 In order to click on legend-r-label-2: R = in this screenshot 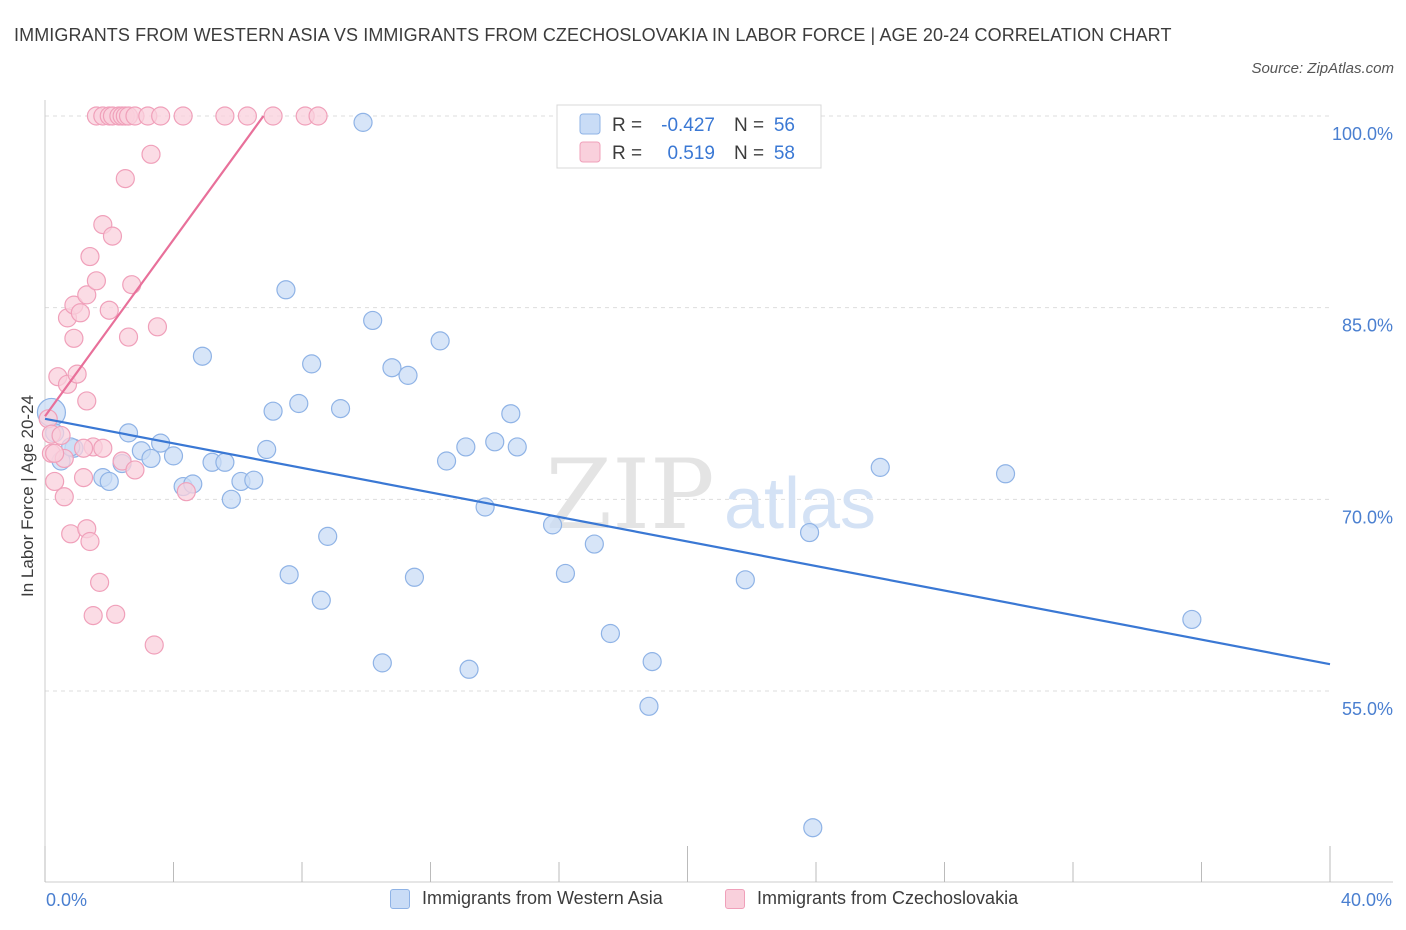, I will do `click(627, 153)`.